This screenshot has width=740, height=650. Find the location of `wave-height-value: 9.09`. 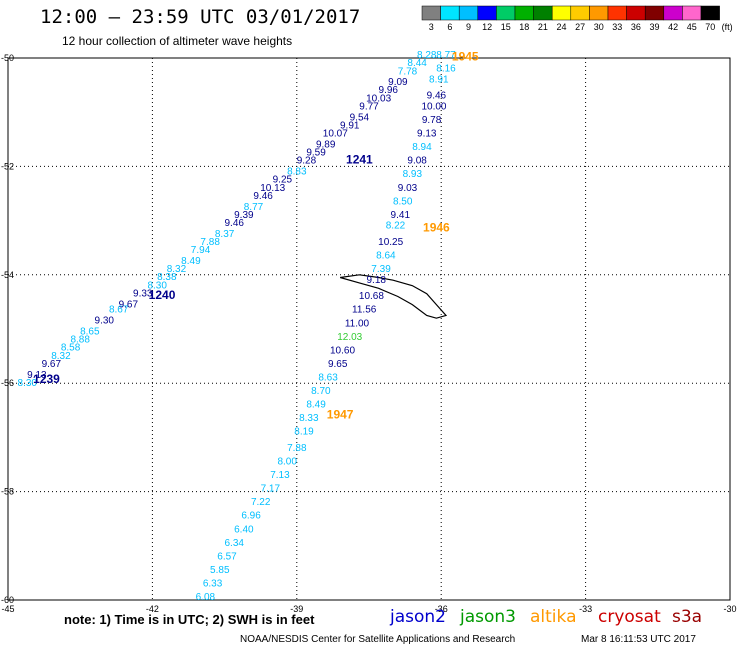

wave-height-value: 9.09 is located at coordinates (398, 82).